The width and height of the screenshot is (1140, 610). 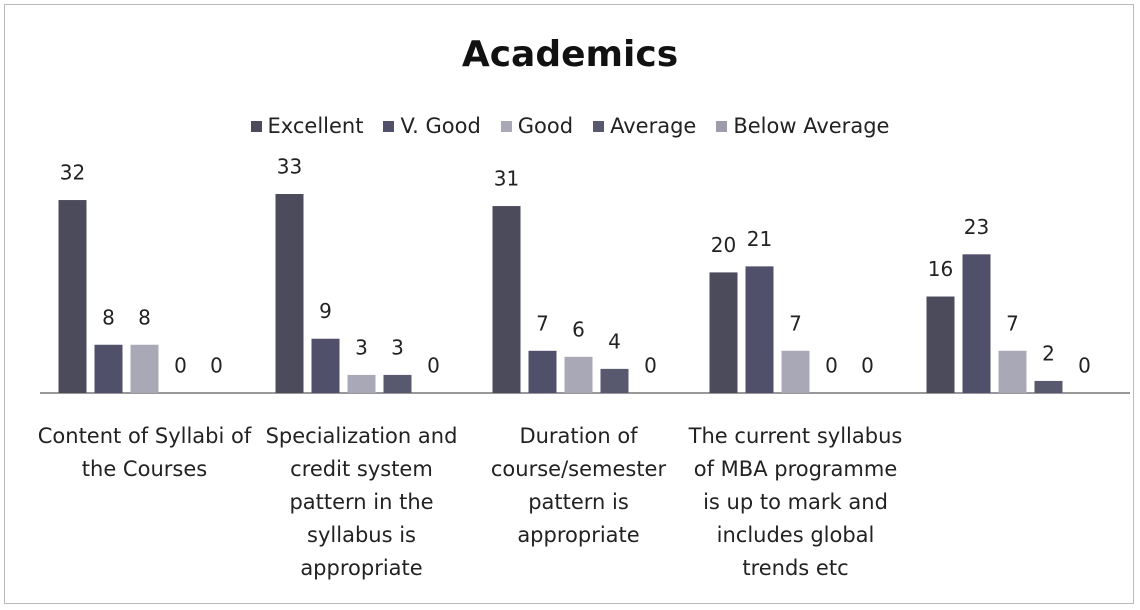 I want to click on legend-label: Average, so click(x=653, y=126).